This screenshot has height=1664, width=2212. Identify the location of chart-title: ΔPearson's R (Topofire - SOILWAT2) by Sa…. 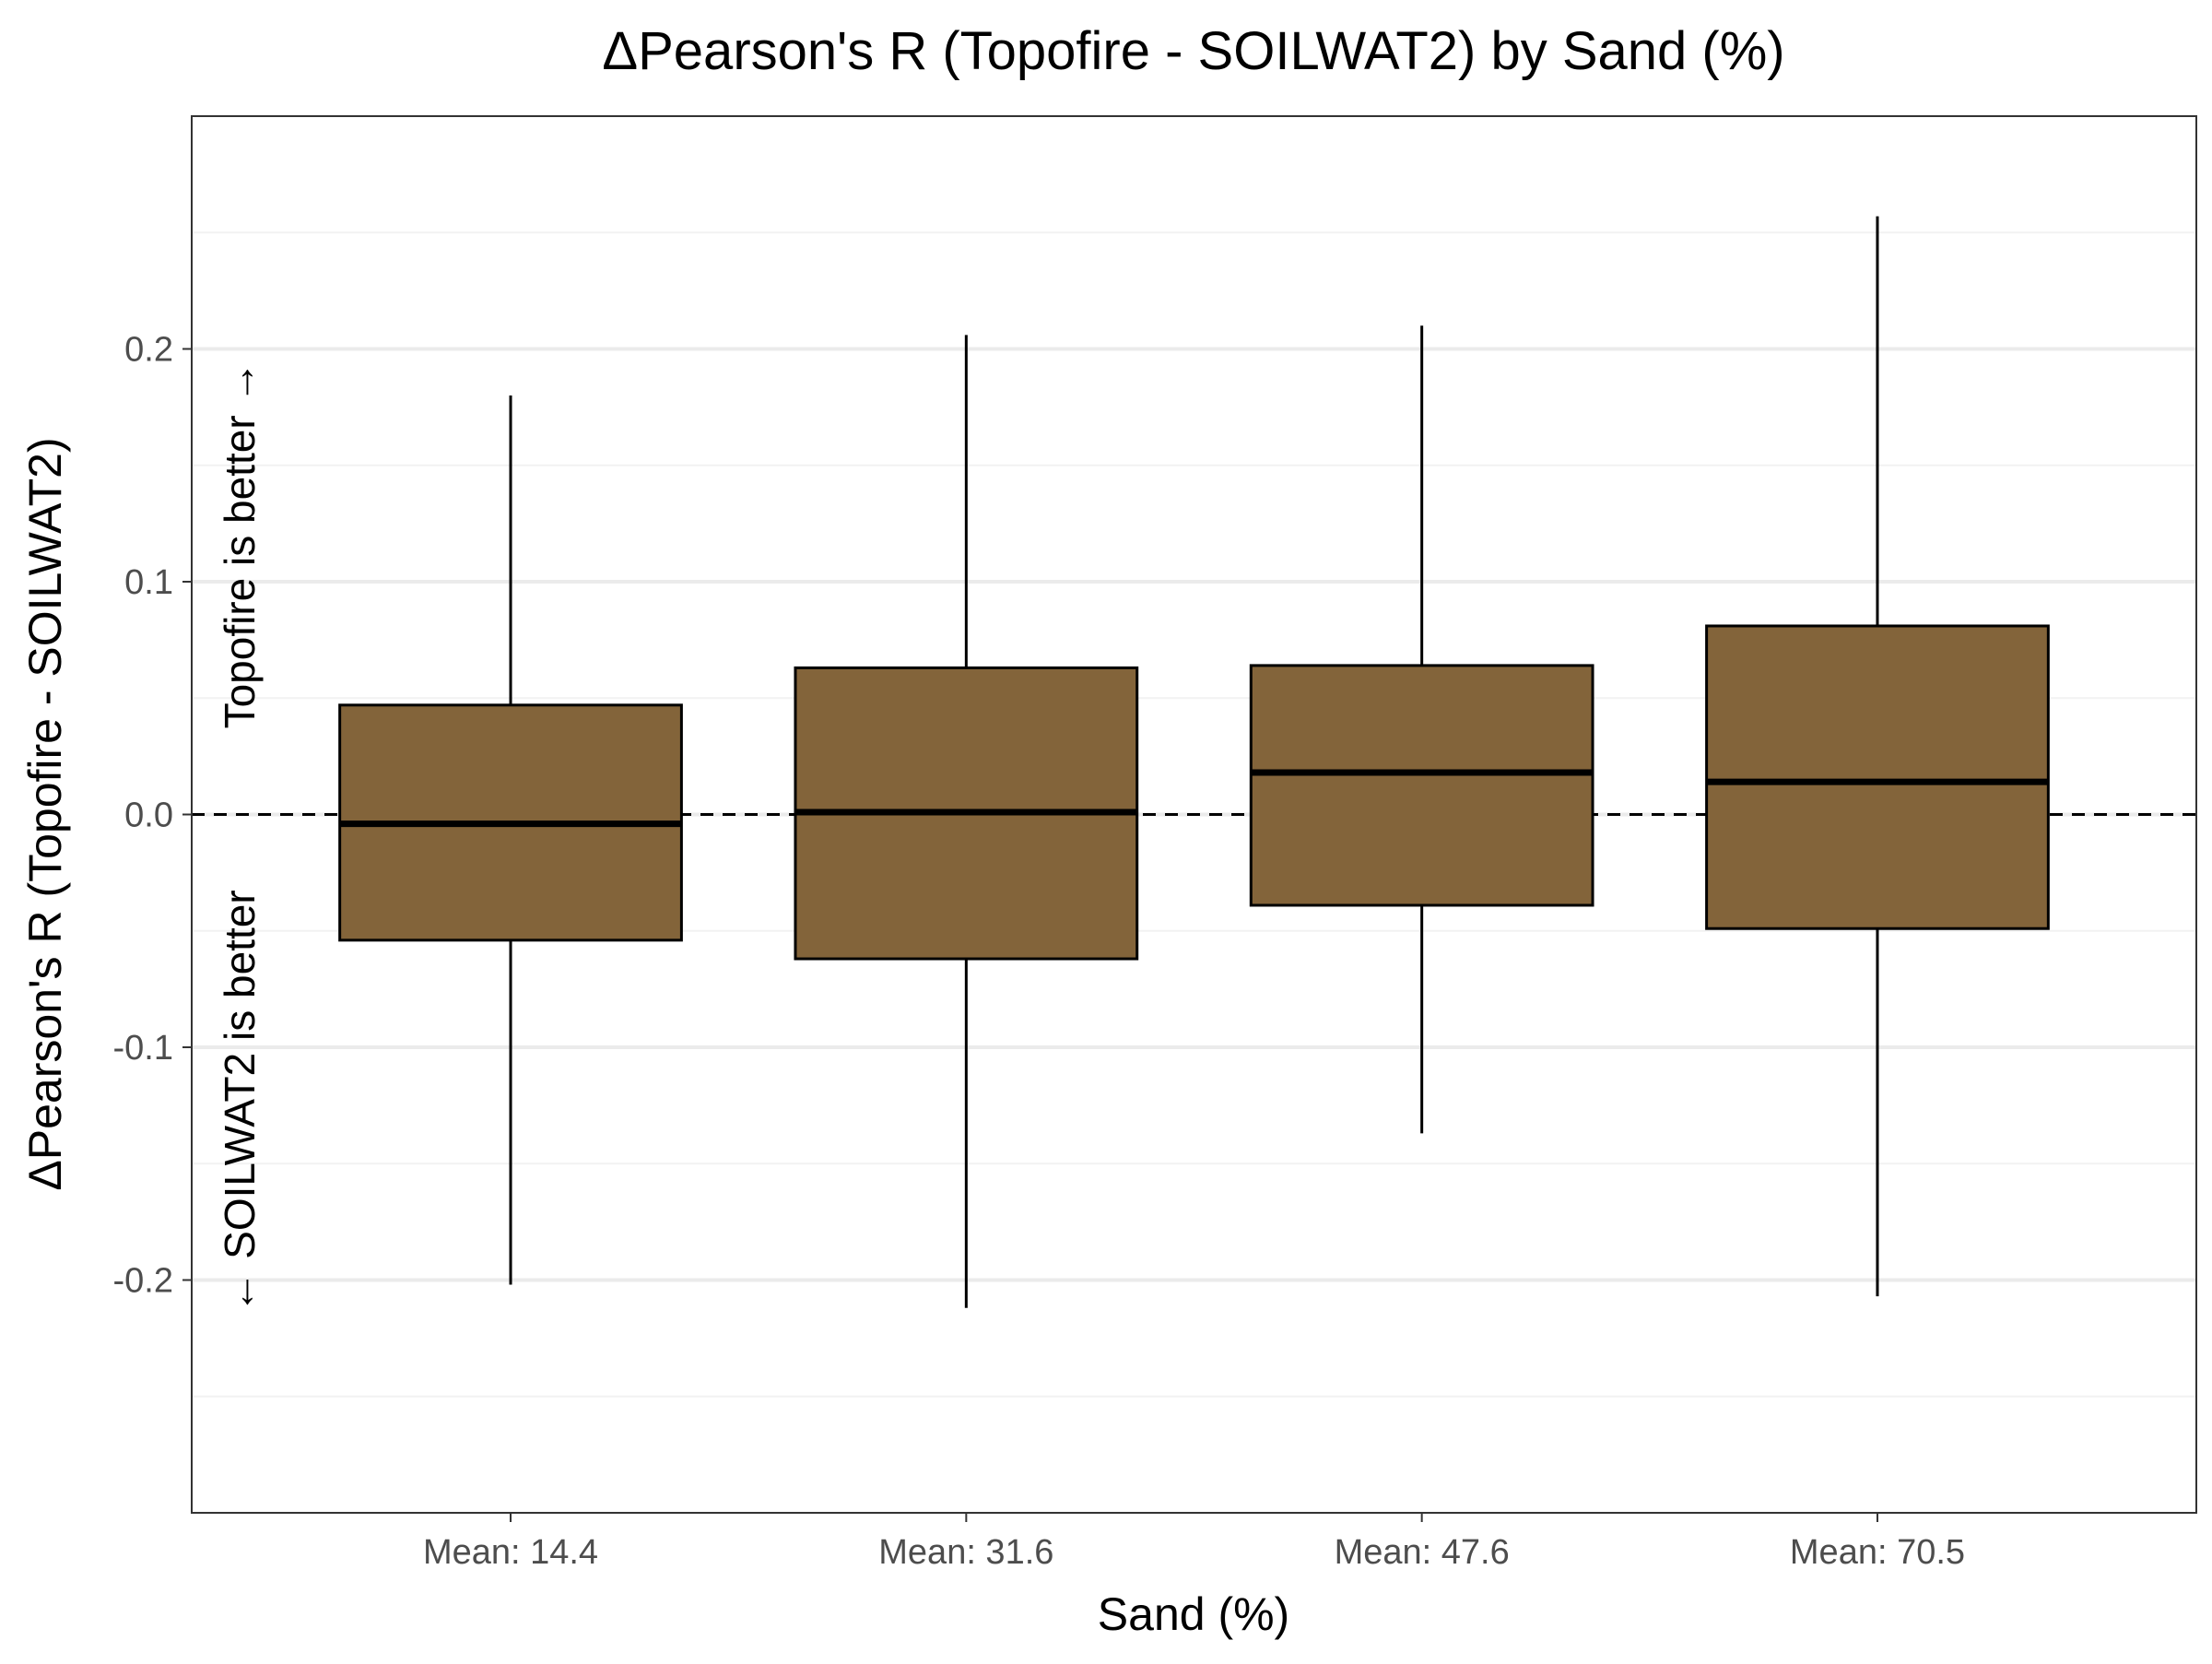
(1193, 51).